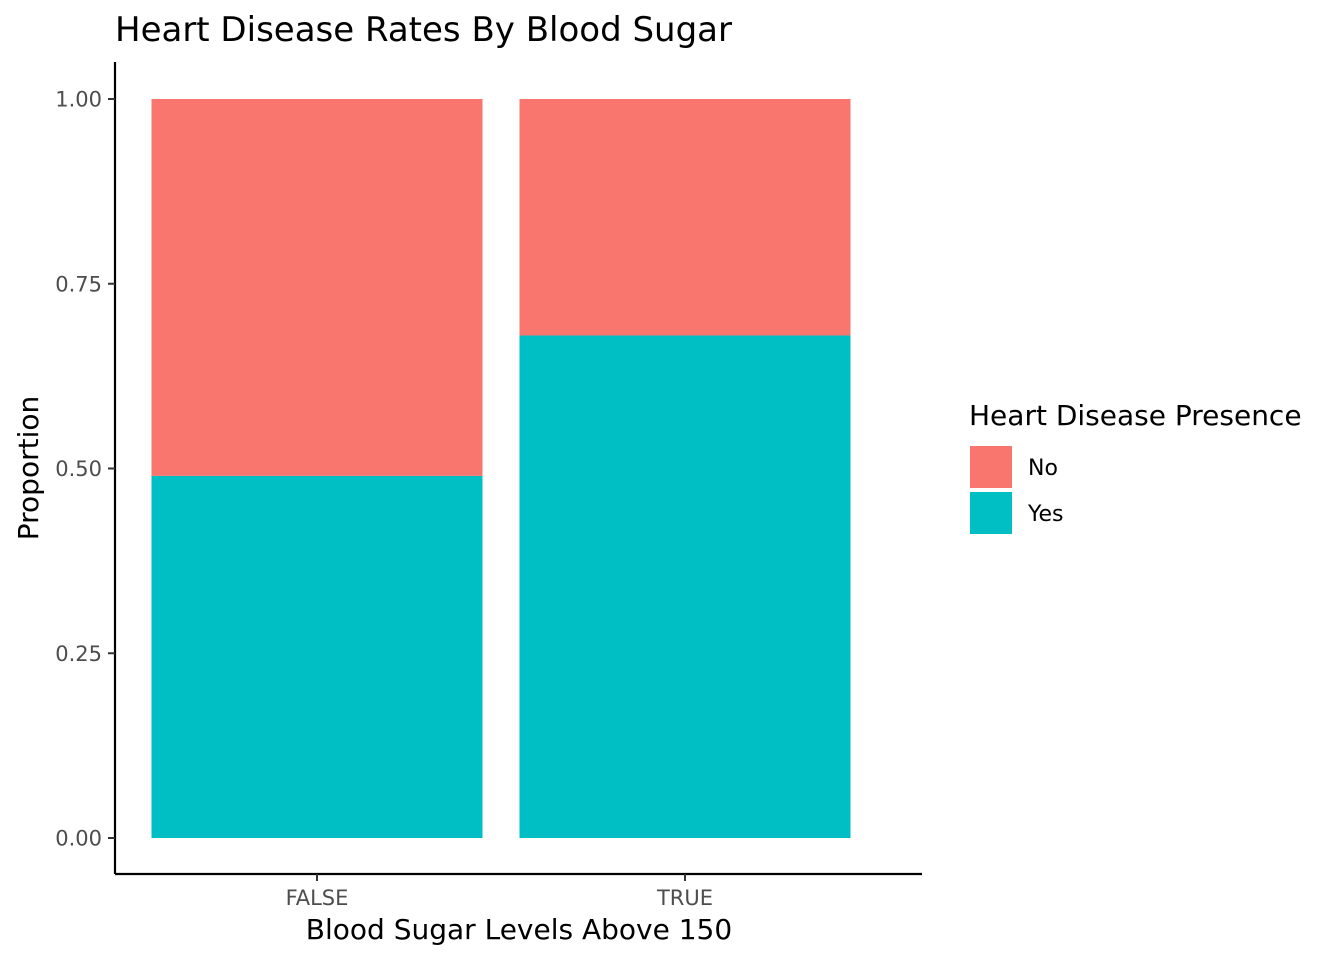 This screenshot has width=1344, height=960. Describe the element at coordinates (991, 513) in the screenshot. I see `legend-key-yes` at that location.